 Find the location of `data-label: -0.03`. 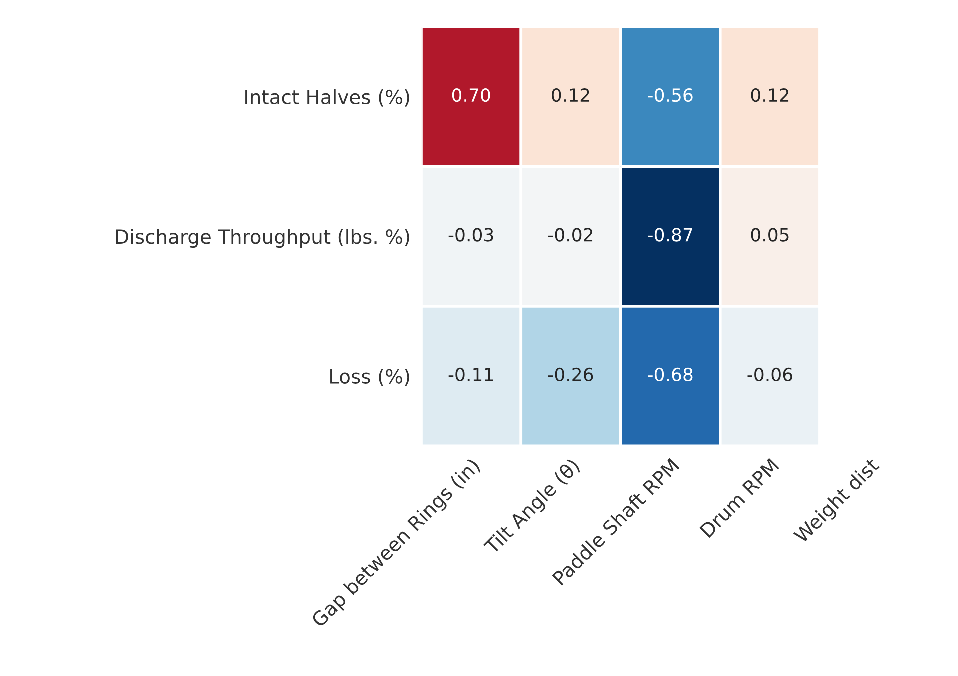

data-label: -0.03 is located at coordinates (471, 235).